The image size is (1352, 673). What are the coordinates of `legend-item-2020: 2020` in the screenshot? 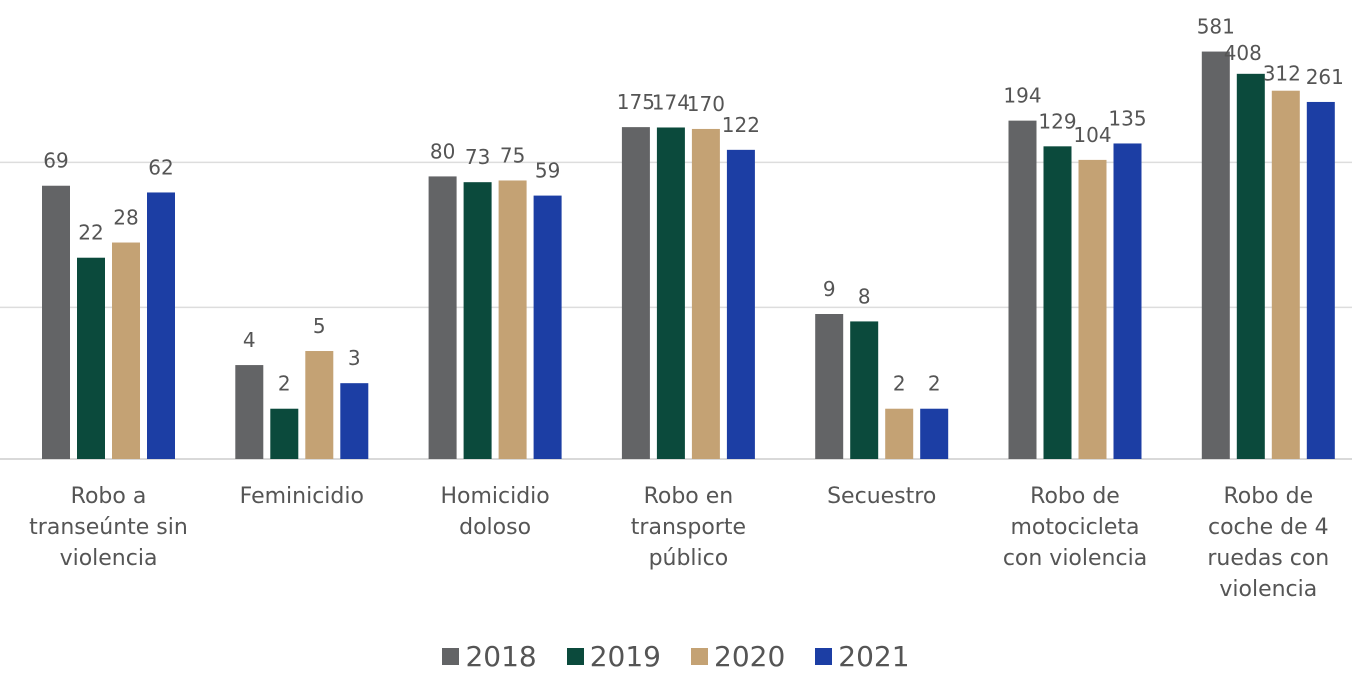 It's located at (738, 656).